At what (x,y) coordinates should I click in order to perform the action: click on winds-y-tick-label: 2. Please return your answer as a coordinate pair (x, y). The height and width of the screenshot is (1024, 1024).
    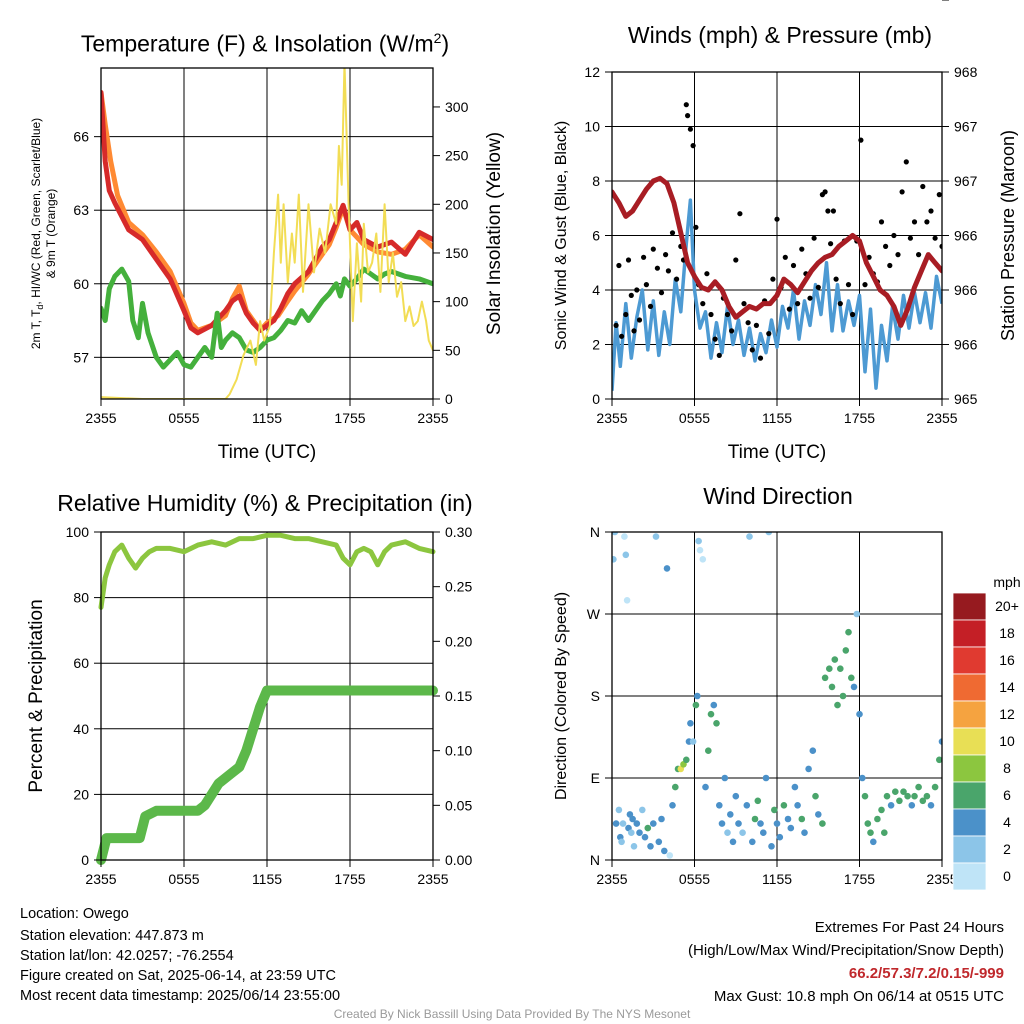
    Looking at the image, I should click on (596, 345).